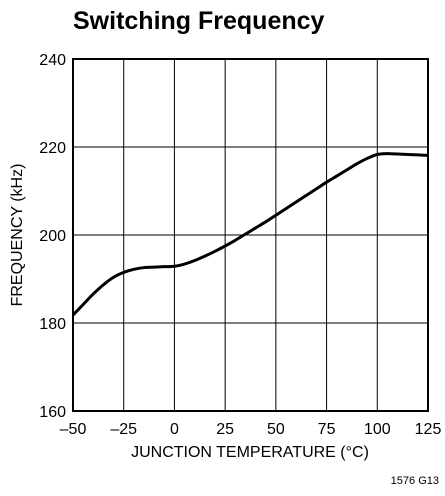  Describe the element at coordinates (276, 429) in the screenshot. I see `x-tick-label: 50` at that location.